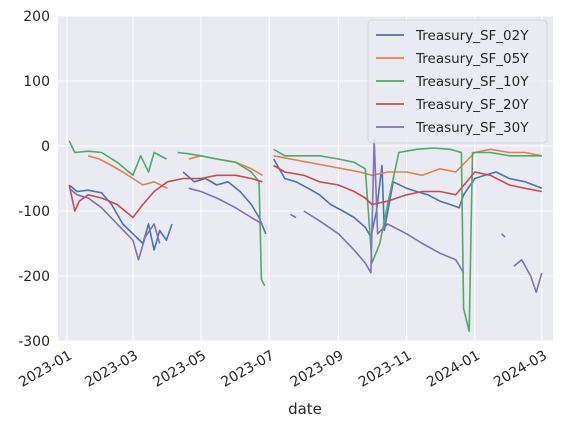 This screenshot has height=425, width=563. Describe the element at coordinates (305, 191) in the screenshot. I see `series-line-treasury-sf-20y` at that location.